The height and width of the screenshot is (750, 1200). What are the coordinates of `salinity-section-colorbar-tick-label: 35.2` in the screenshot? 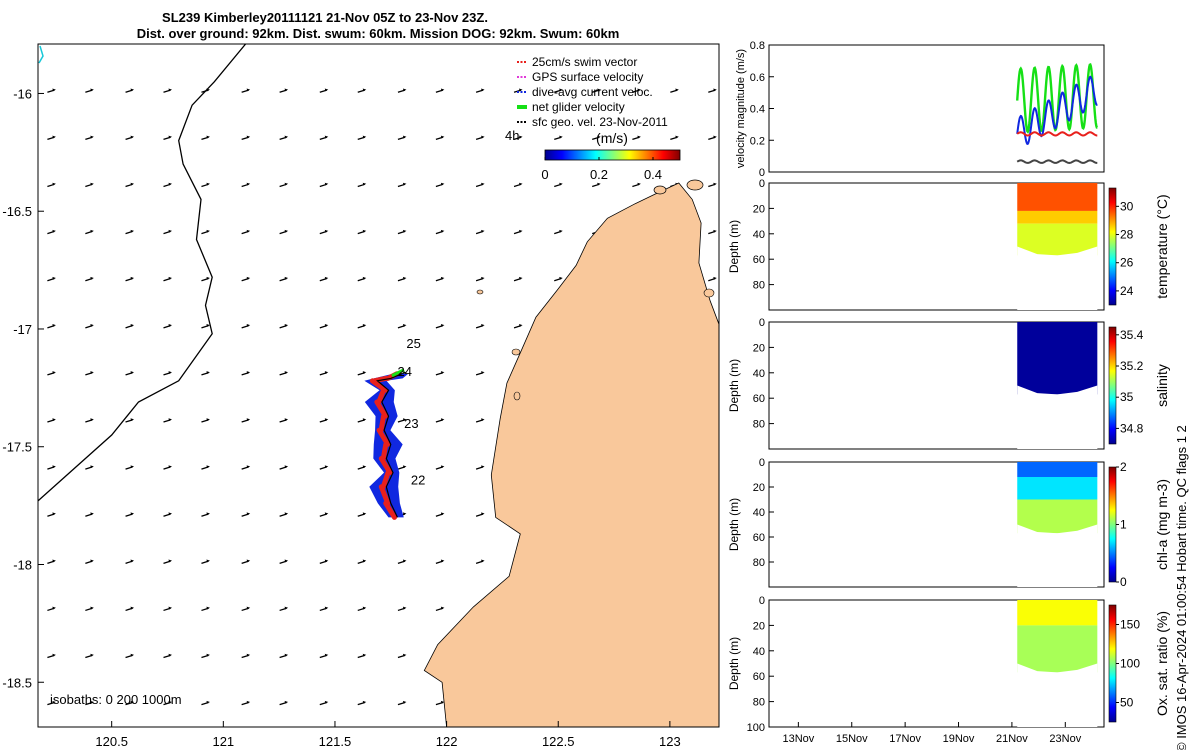 It's located at (1132, 366).